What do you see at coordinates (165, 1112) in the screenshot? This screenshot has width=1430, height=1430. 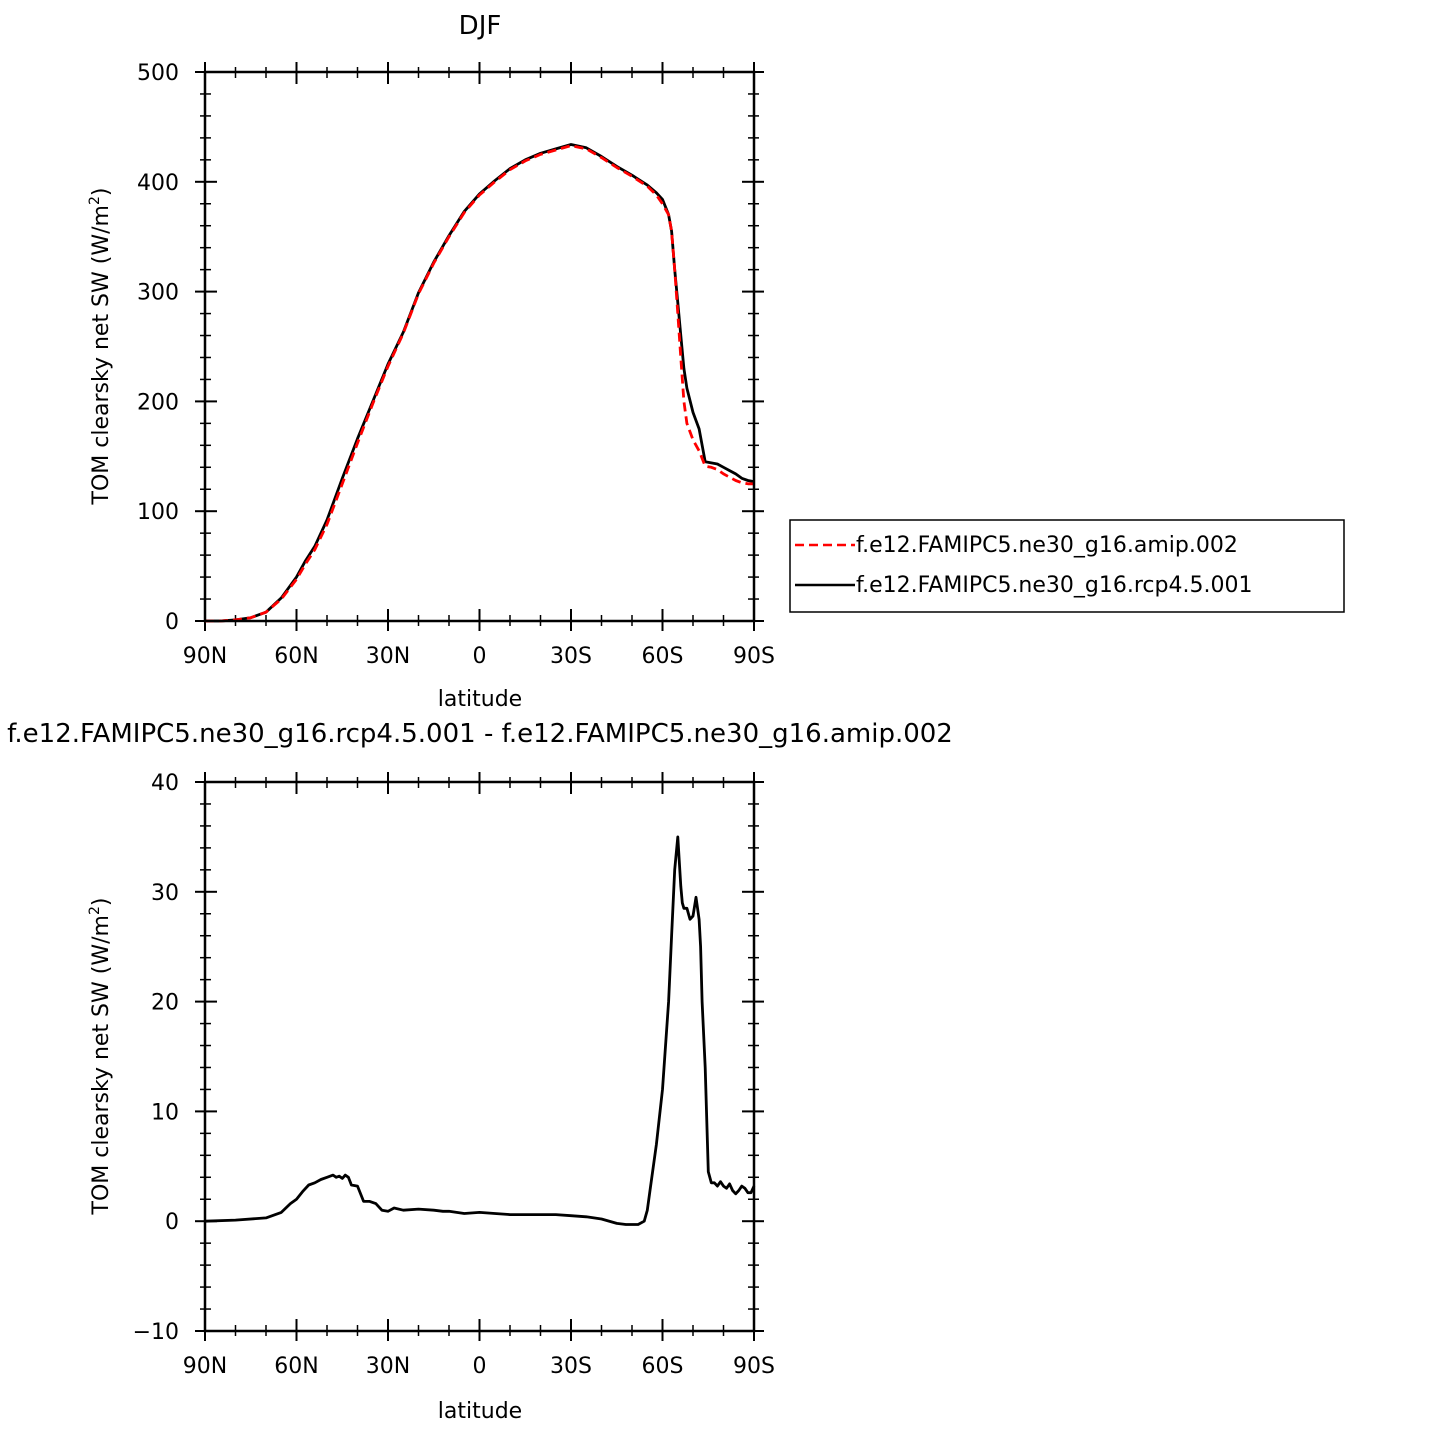 I see `y-tick-label: 10` at bounding box center [165, 1112].